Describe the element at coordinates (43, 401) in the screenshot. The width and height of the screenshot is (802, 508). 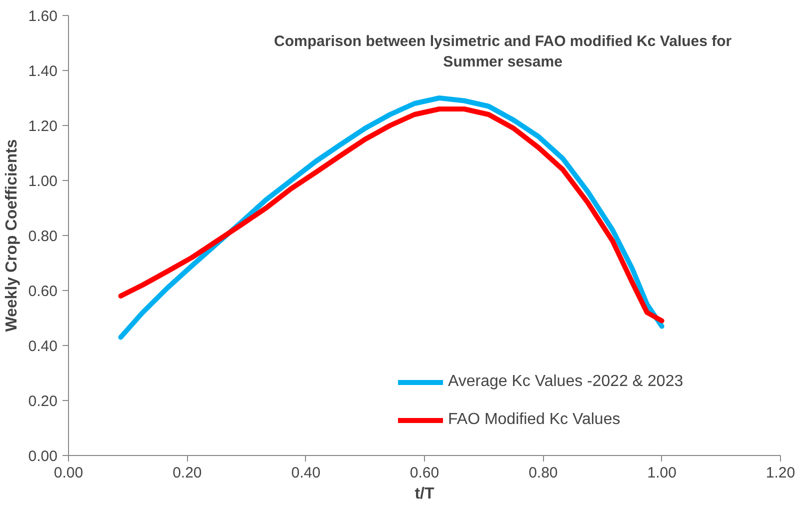
I see `y-tick-label: 0.20` at that location.